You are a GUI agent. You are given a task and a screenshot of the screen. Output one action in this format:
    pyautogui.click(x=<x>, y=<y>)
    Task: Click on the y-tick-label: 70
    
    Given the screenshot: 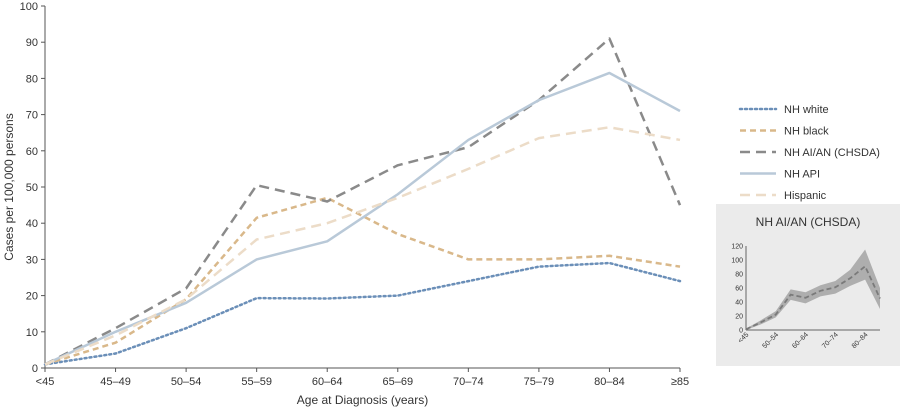 What is the action you would take?
    pyautogui.click(x=32, y=116)
    